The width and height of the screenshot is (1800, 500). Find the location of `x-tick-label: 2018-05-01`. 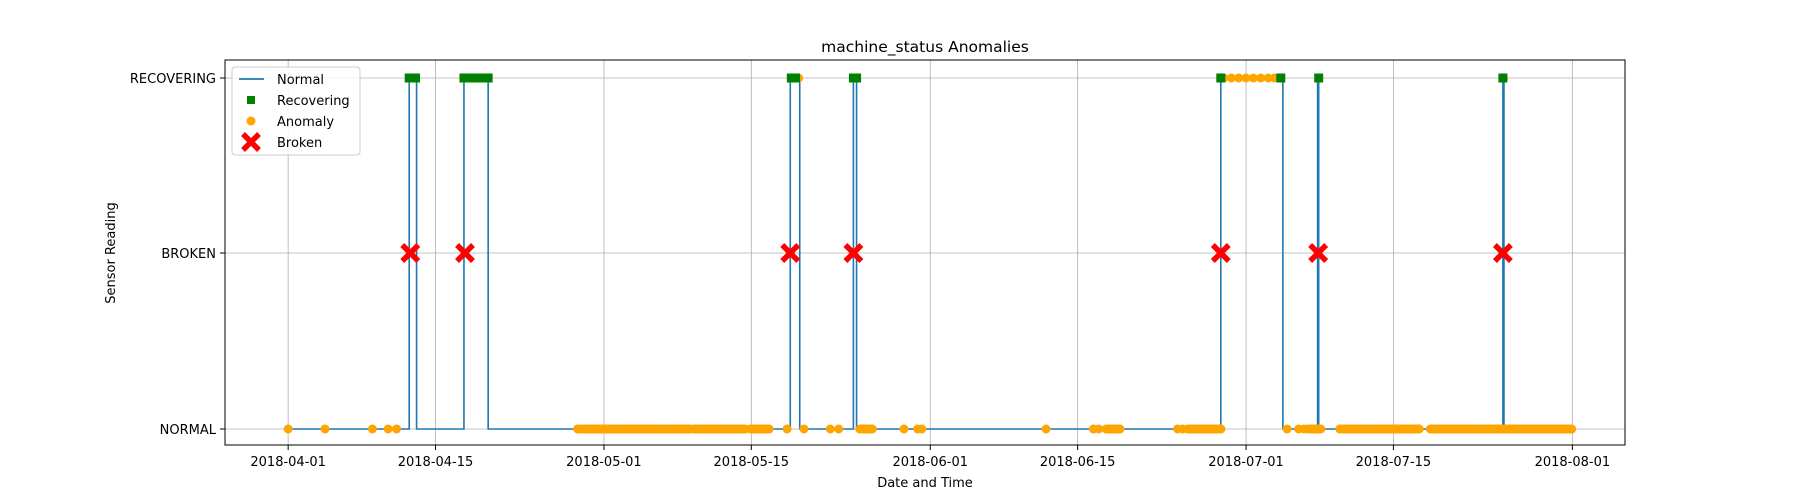

x-tick-label: 2018-05-01 is located at coordinates (604, 462).